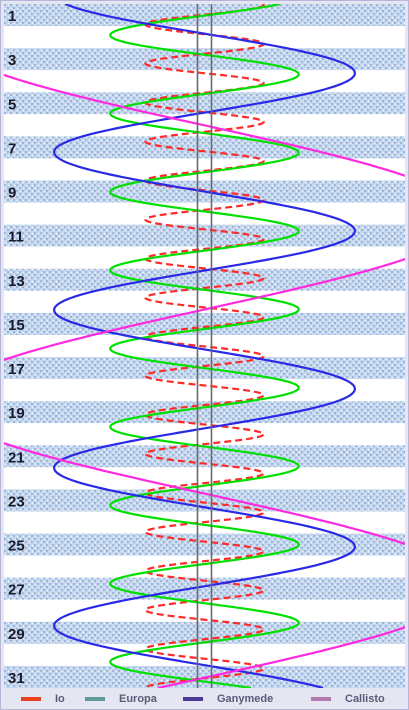 This screenshot has height=710, width=409. Describe the element at coordinates (31, 699) in the screenshot. I see `legend-swatch-io` at that location.